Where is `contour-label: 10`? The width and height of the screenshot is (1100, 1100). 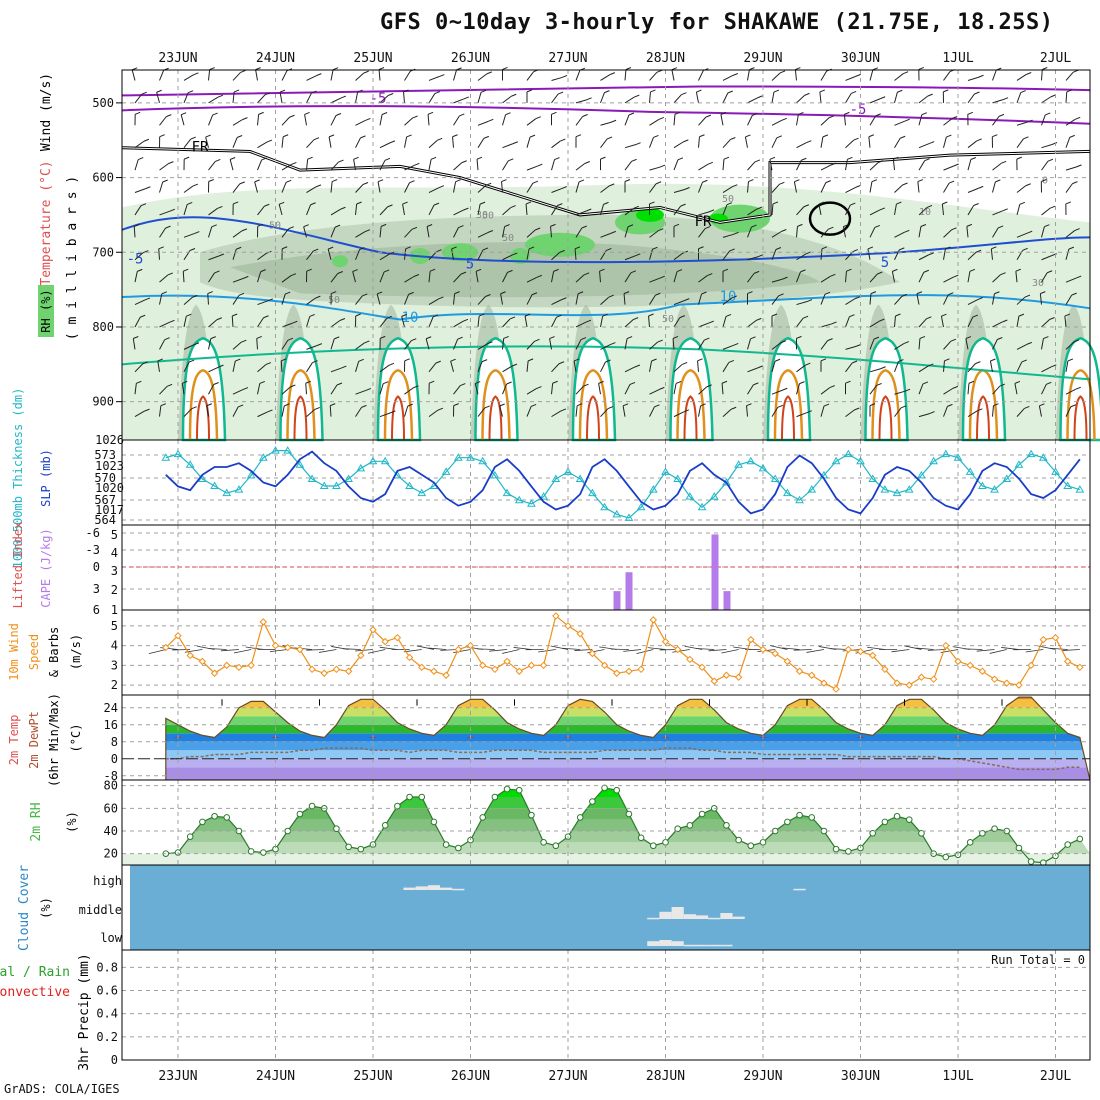
contour-label: 10 is located at coordinates (410, 318).